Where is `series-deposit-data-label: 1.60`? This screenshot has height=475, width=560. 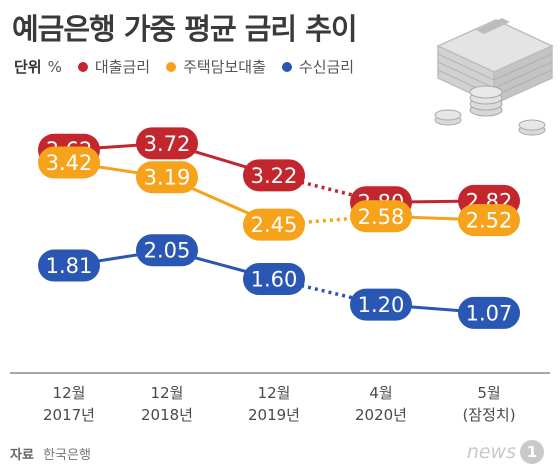
series-deposit-data-label: 1.60 is located at coordinates (274, 280).